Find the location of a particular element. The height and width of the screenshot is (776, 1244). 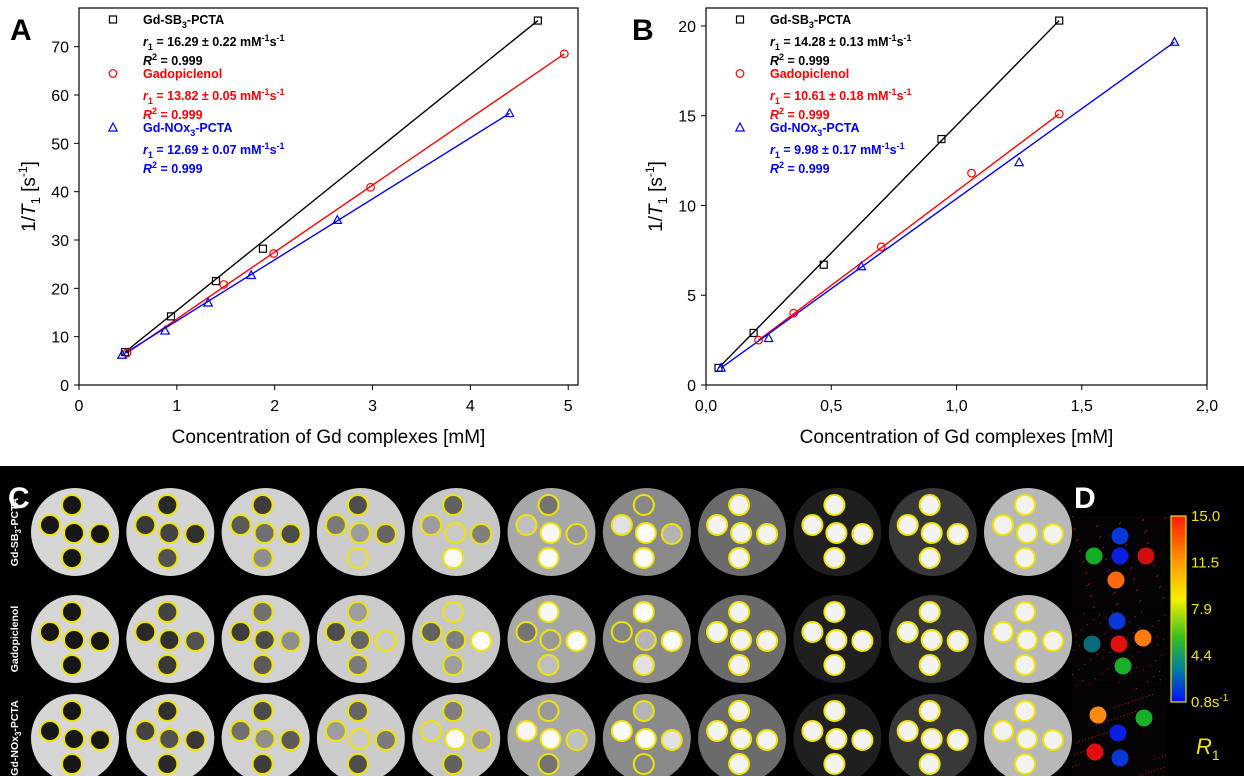

colorbar-tick-label: 4.4 is located at coordinates (1201, 656).